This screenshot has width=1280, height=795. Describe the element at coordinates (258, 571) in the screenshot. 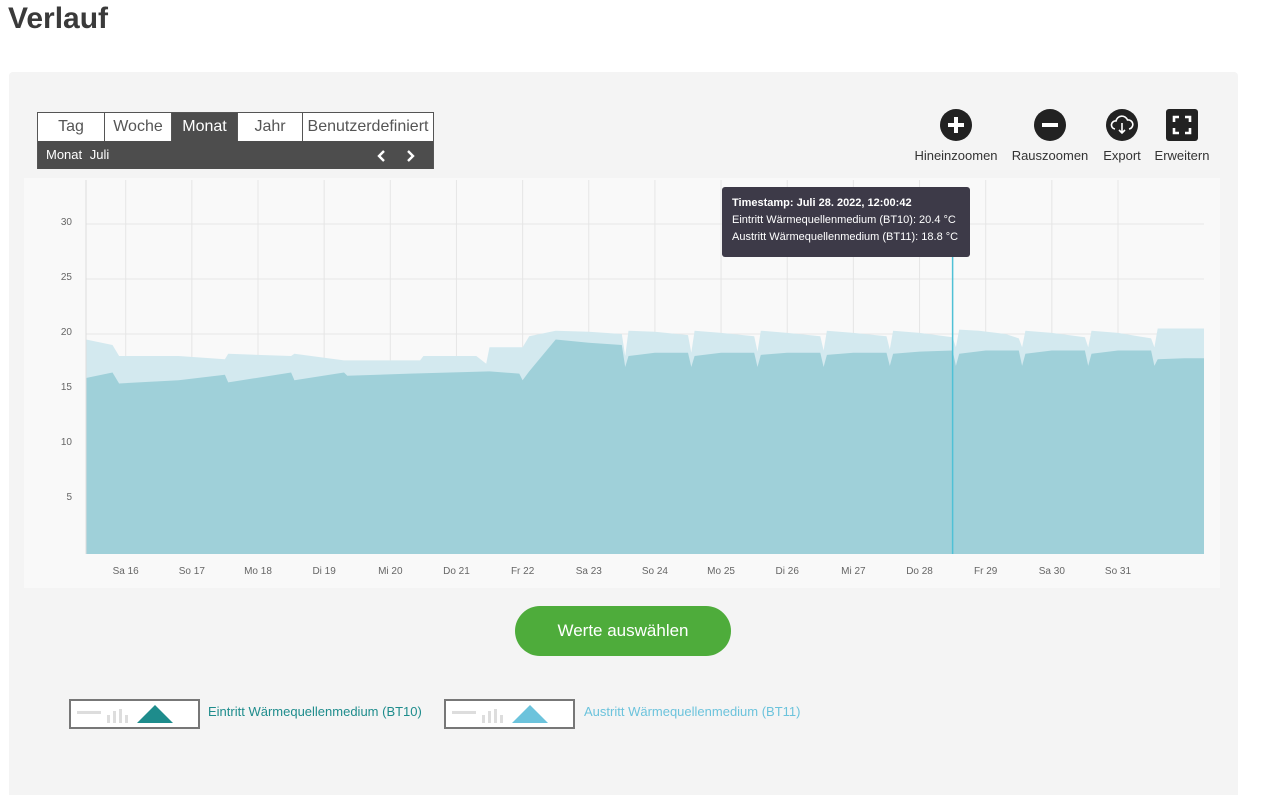

I see `x-tick-label-2: Mo 18` at that location.